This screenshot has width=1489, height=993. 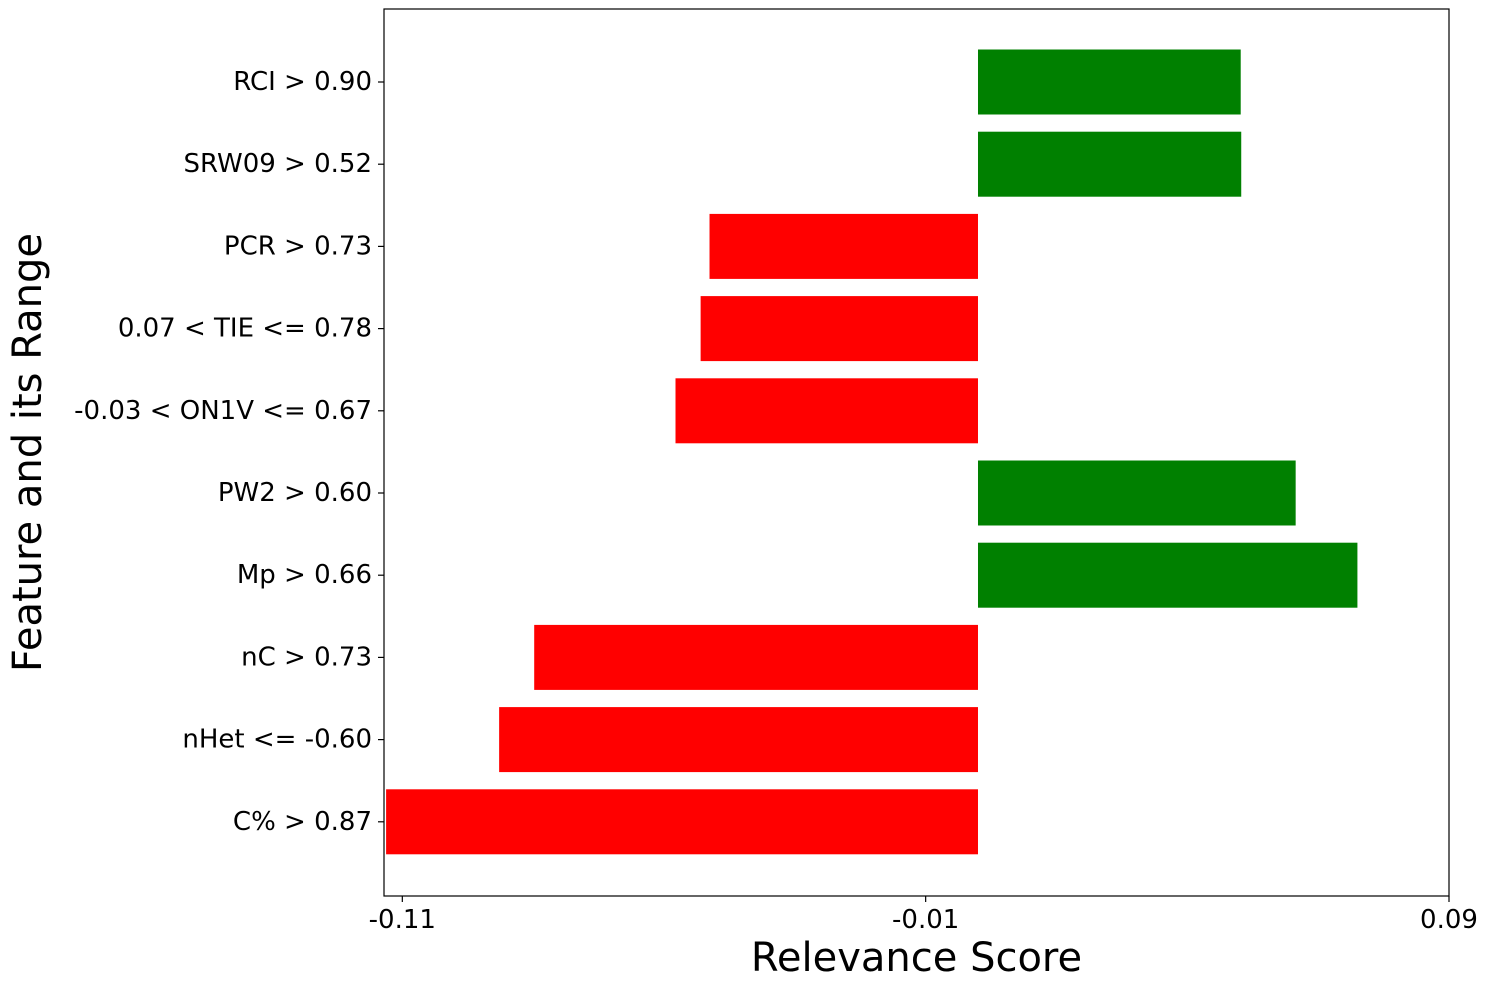 I want to click on y-tick-label: 0.07 < TIE <= 0.78, so click(x=245, y=329).